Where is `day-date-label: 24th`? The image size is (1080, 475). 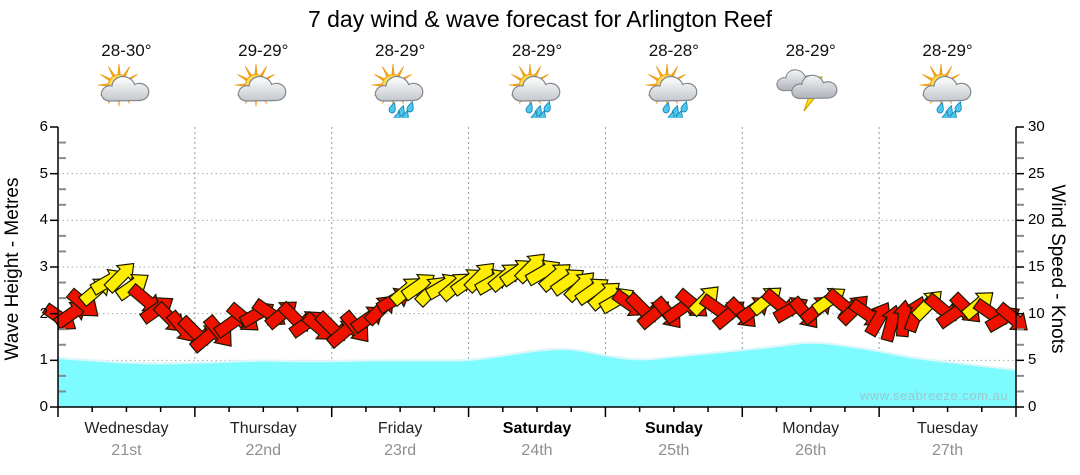
day-date-label: 24th is located at coordinates (537, 450).